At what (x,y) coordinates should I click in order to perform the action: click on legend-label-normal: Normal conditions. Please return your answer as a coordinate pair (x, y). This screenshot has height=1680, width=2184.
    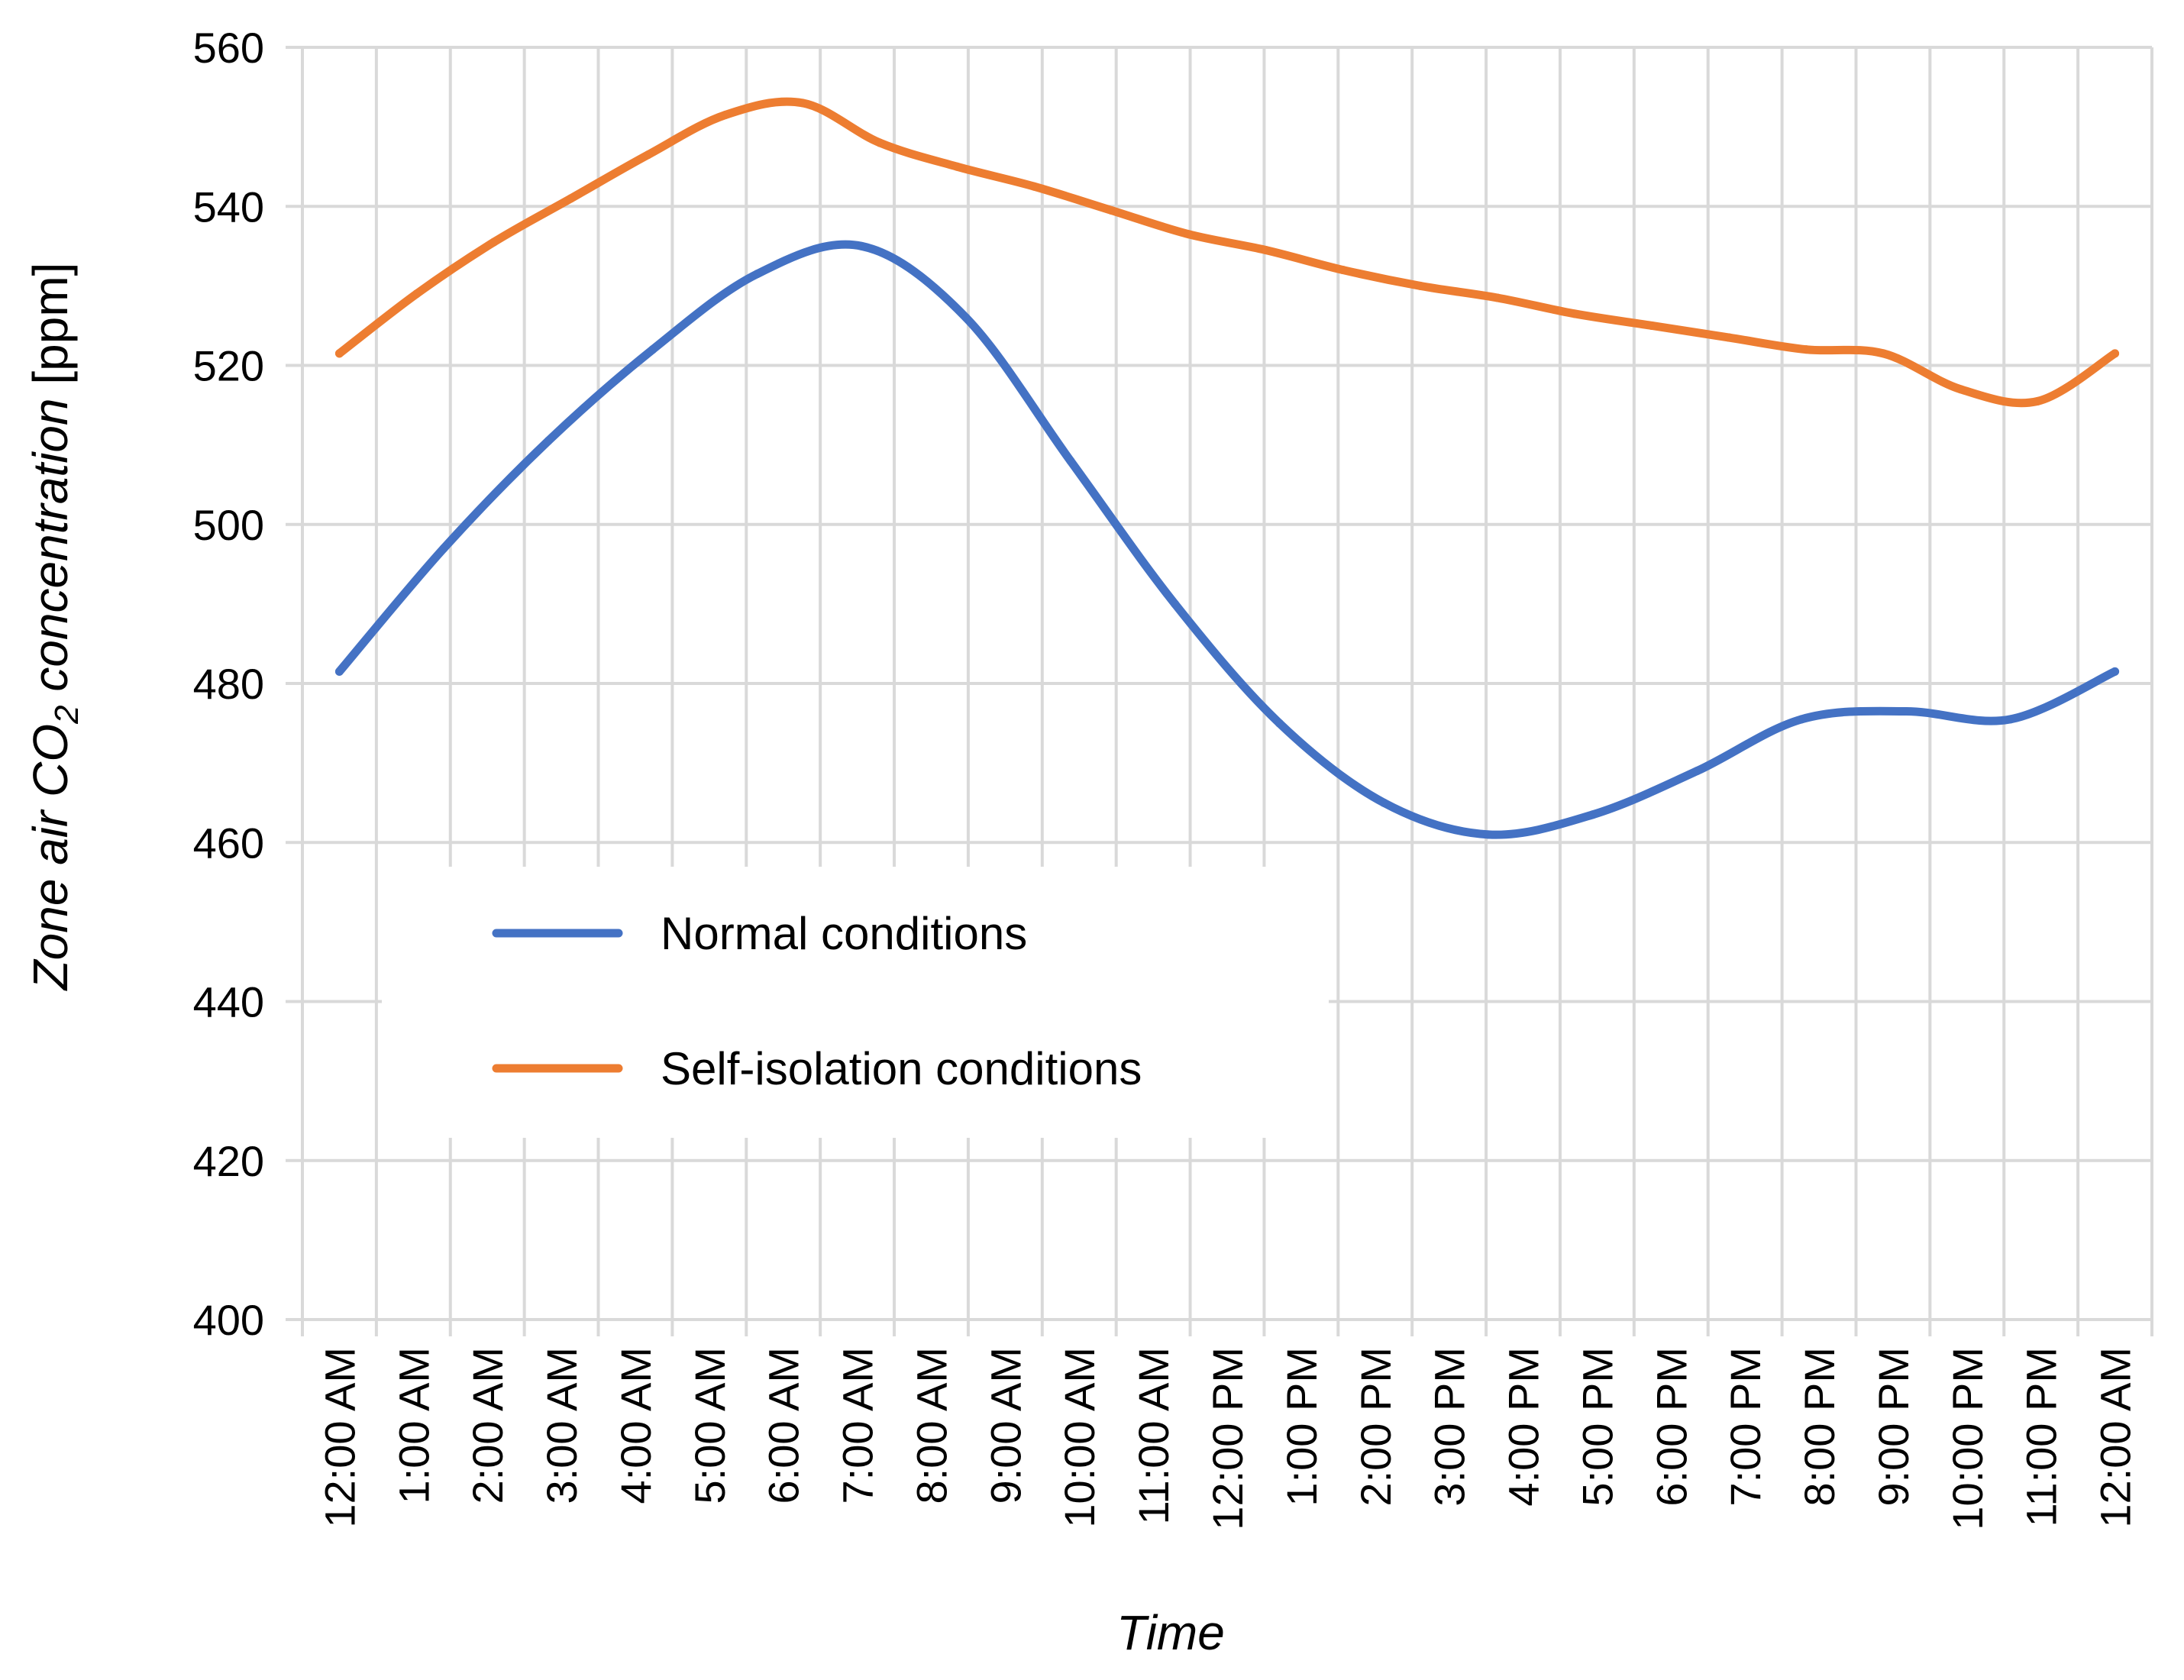
    Looking at the image, I should click on (844, 933).